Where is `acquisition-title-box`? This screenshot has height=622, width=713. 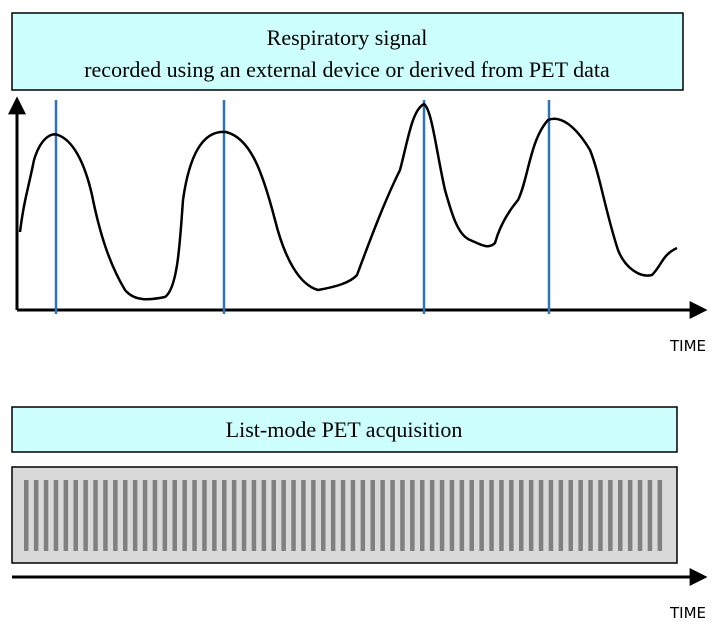 acquisition-title-box is located at coordinates (344, 429).